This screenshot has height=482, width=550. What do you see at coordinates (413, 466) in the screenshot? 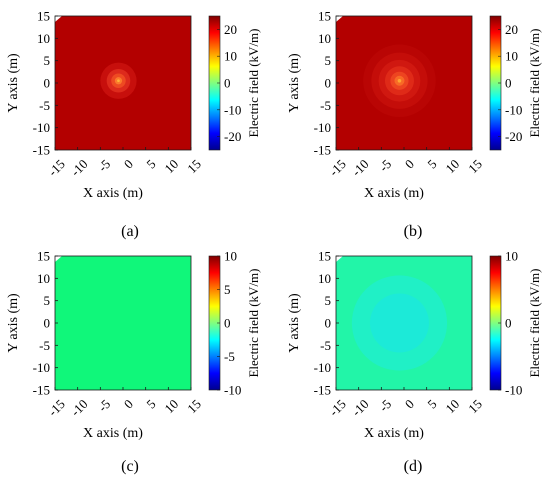
I see `panel-caption: (d)` at bounding box center [413, 466].